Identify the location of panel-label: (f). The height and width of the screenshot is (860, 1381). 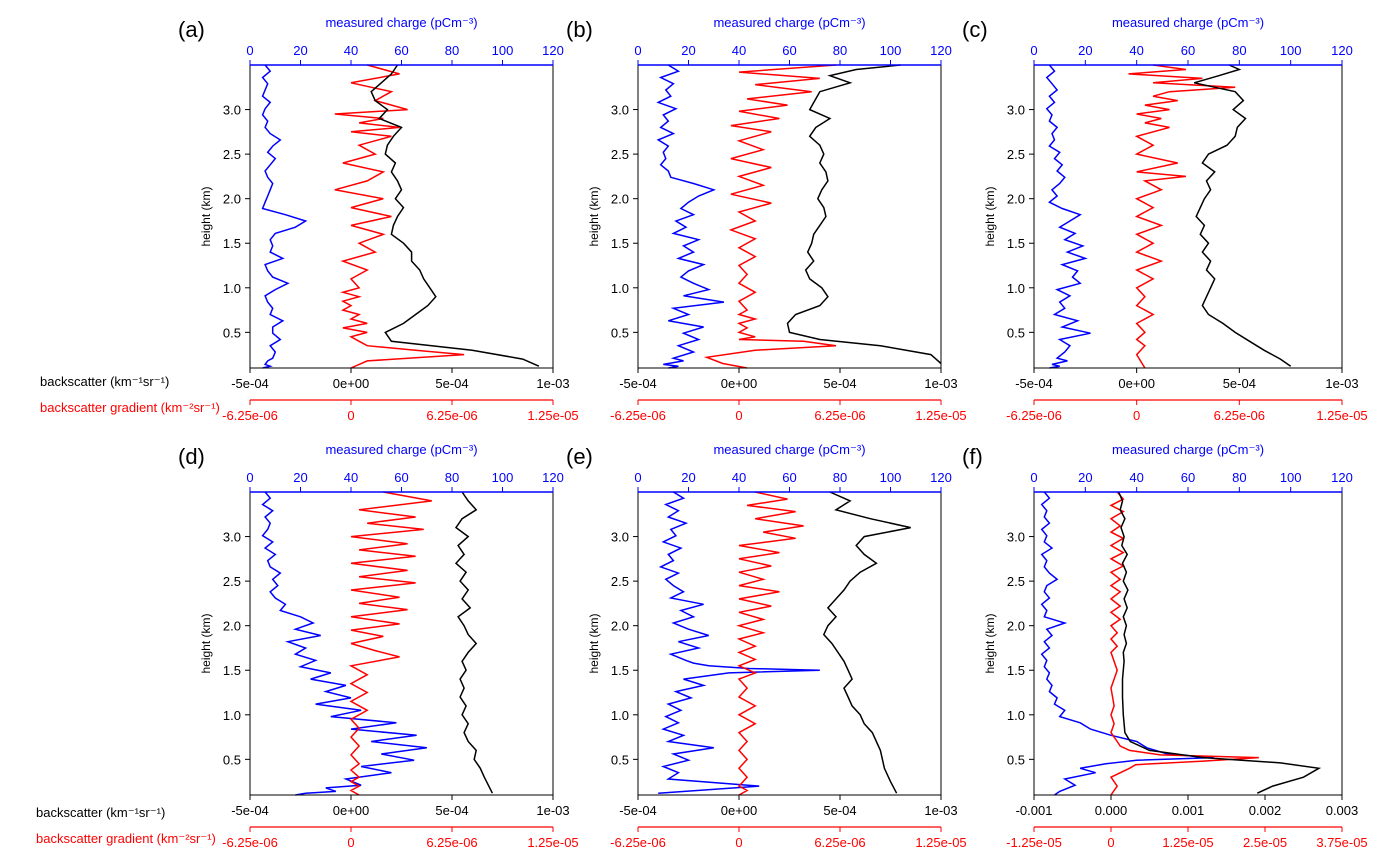
(972, 456).